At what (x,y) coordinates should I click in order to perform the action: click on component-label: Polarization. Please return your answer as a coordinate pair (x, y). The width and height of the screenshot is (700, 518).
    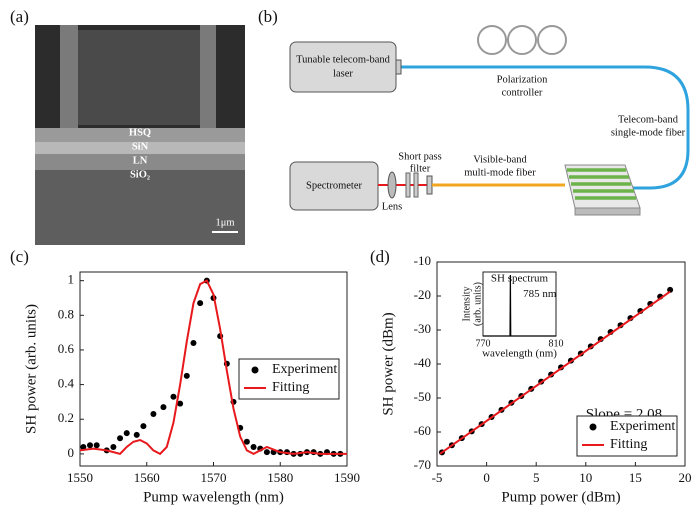
    Looking at the image, I should click on (522, 79).